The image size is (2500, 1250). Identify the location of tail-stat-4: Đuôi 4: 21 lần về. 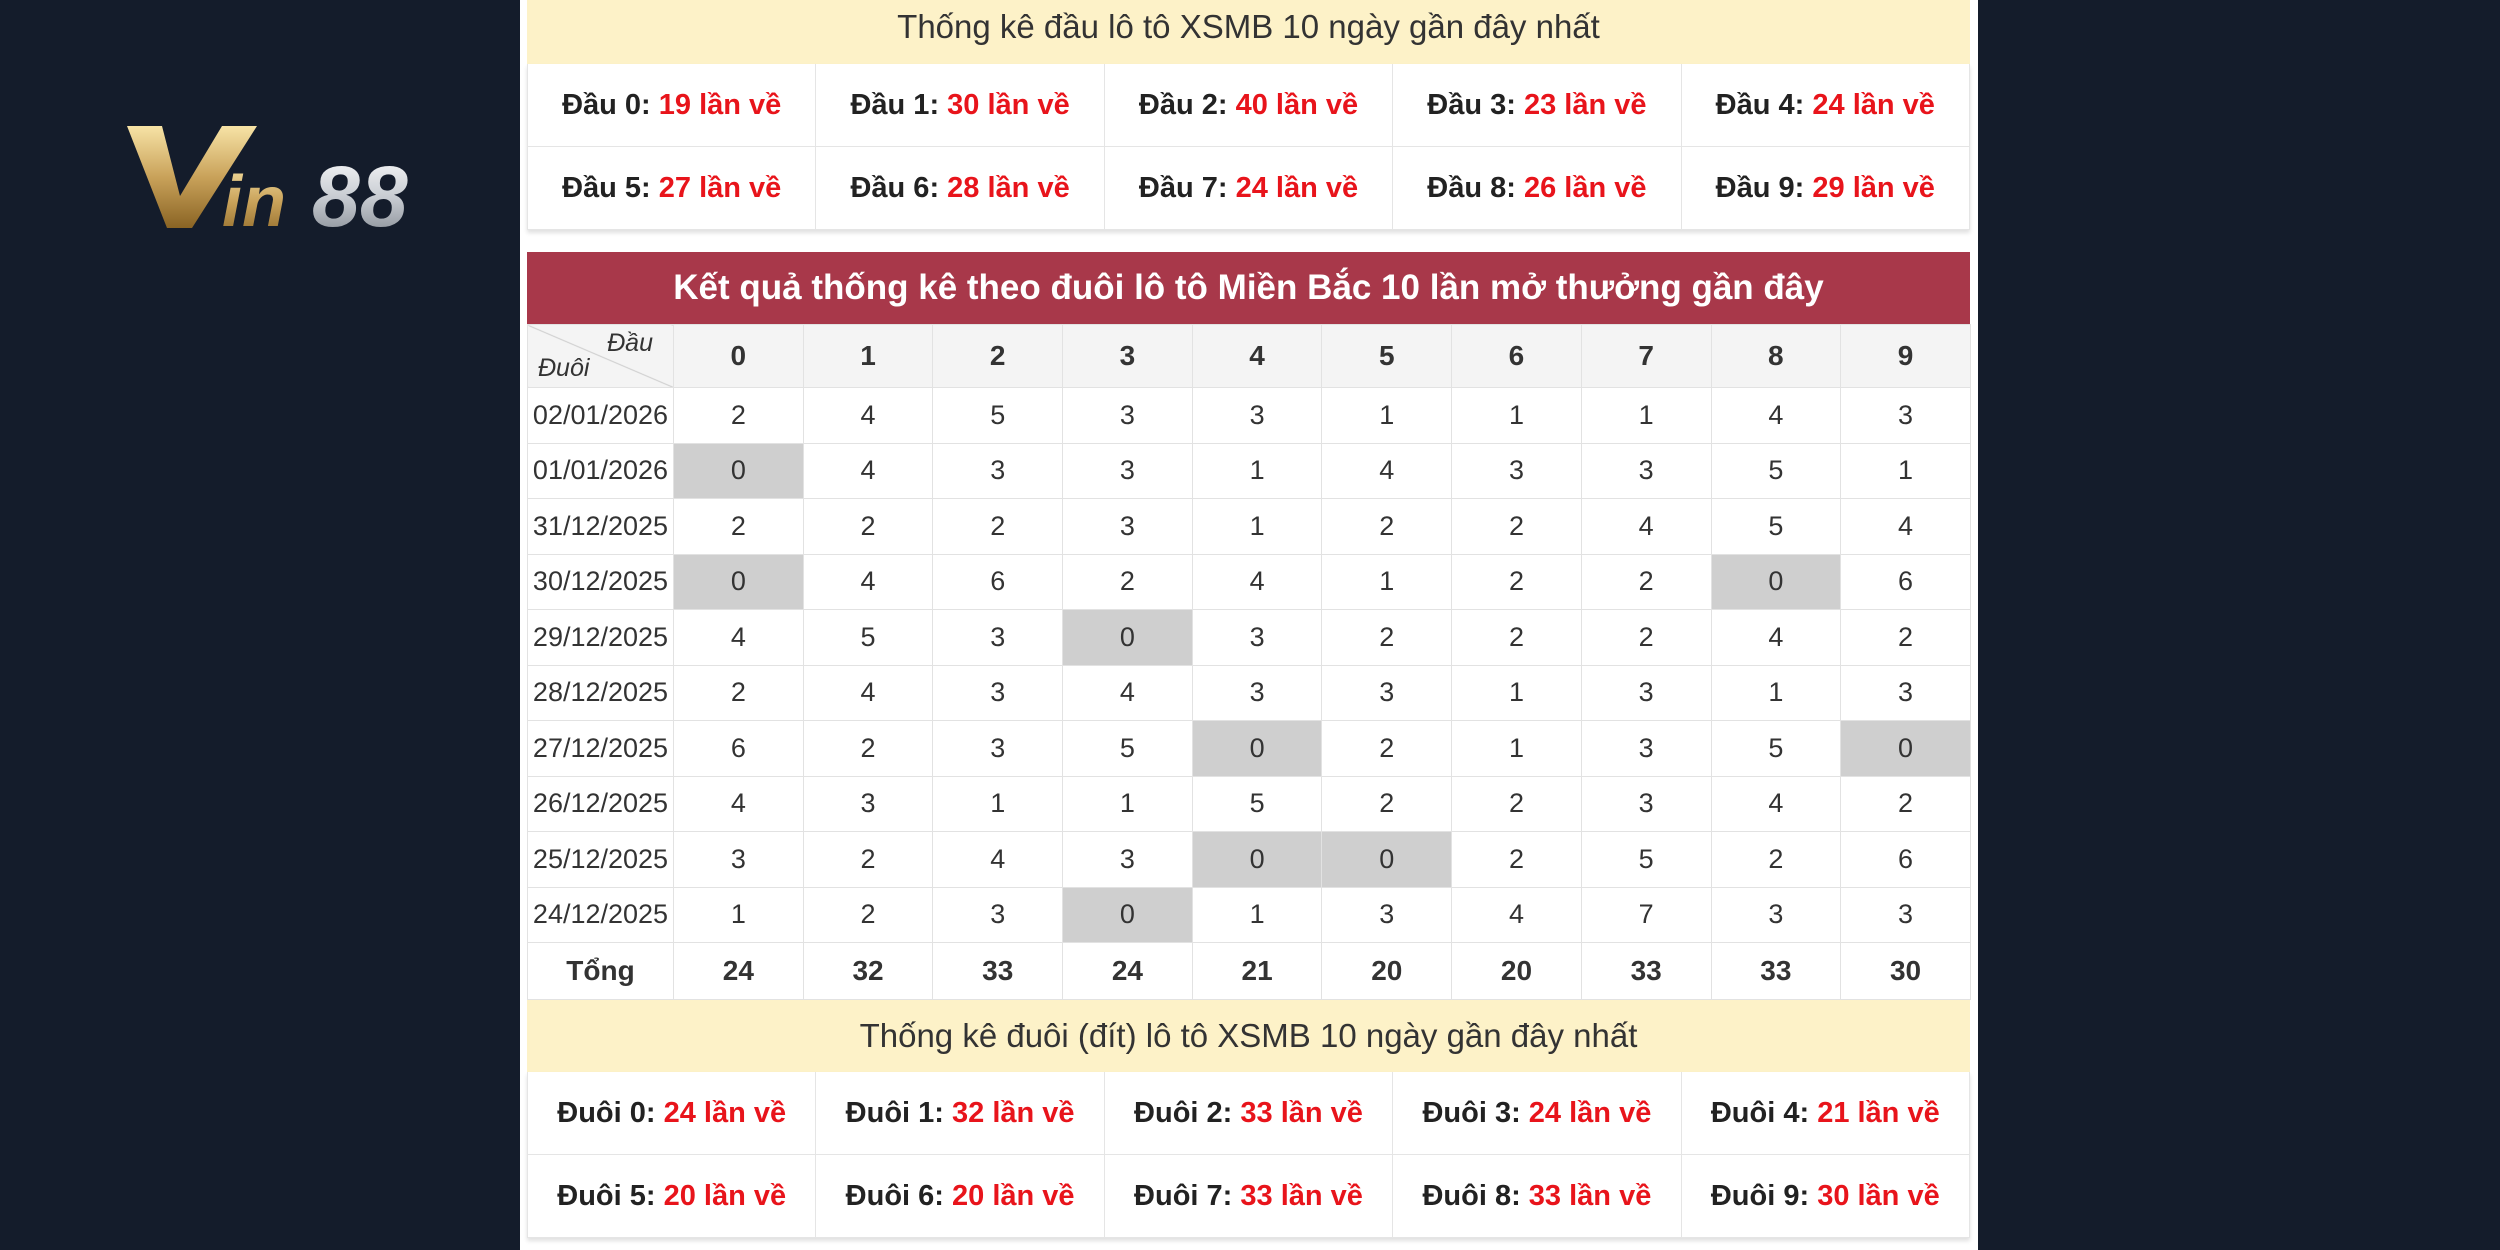
(1825, 1113).